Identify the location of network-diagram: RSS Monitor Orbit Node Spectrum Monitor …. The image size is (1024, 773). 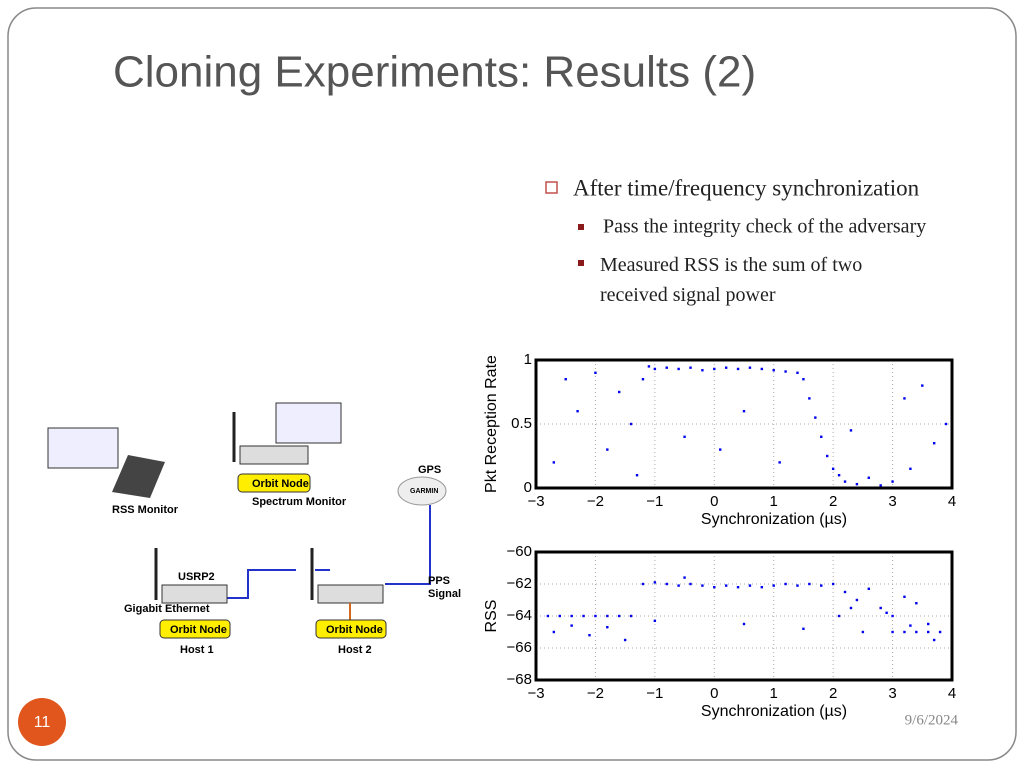
(254, 529).